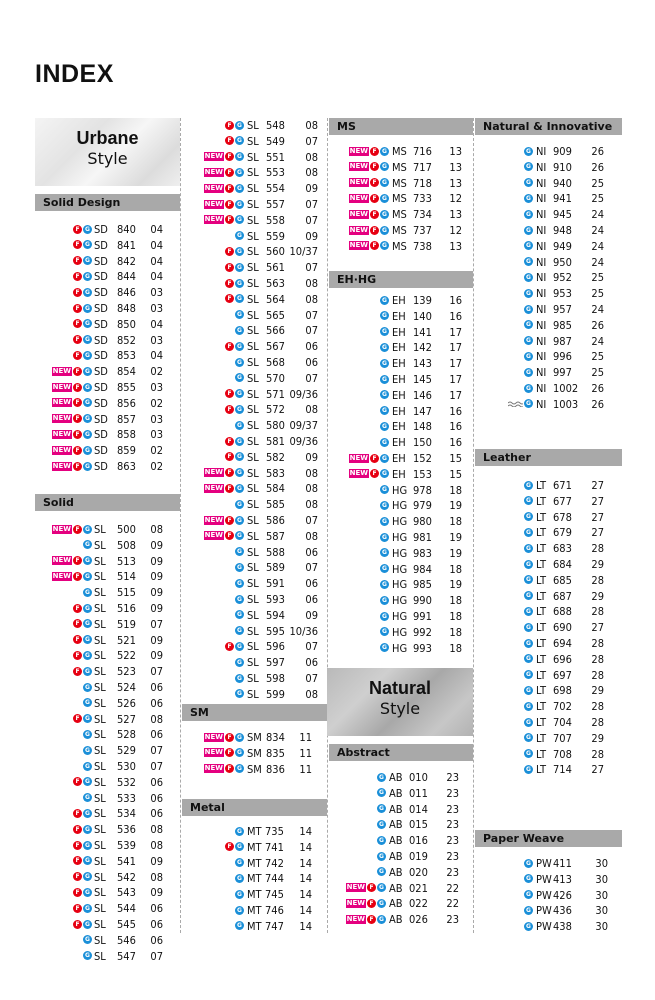 This screenshot has width=655, height=1000. I want to click on entry-code: EH, so click(399, 411).